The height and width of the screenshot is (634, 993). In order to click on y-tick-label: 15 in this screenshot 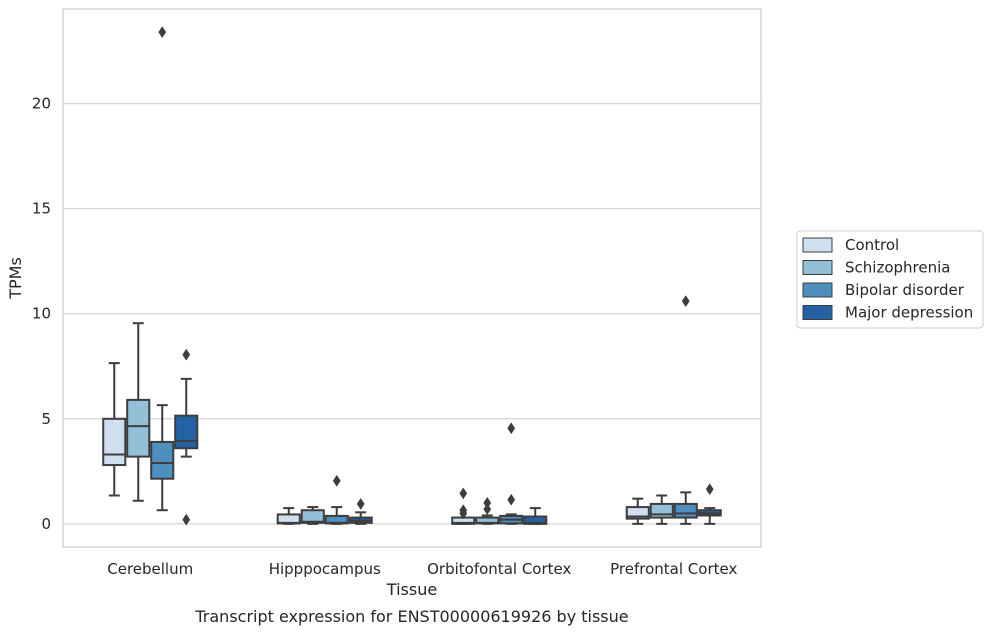, I will do `click(41, 209)`.